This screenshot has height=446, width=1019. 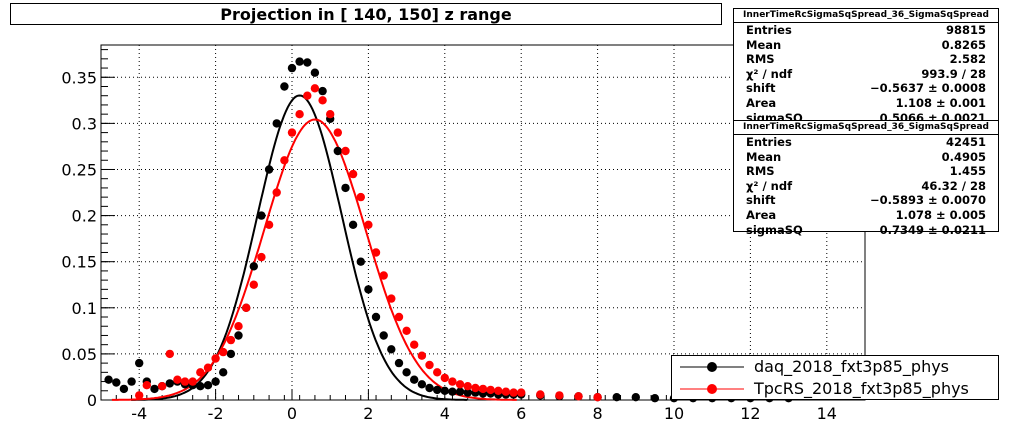 I want to click on chart-title: Projection in [ 140, 150] z range, so click(x=366, y=14).